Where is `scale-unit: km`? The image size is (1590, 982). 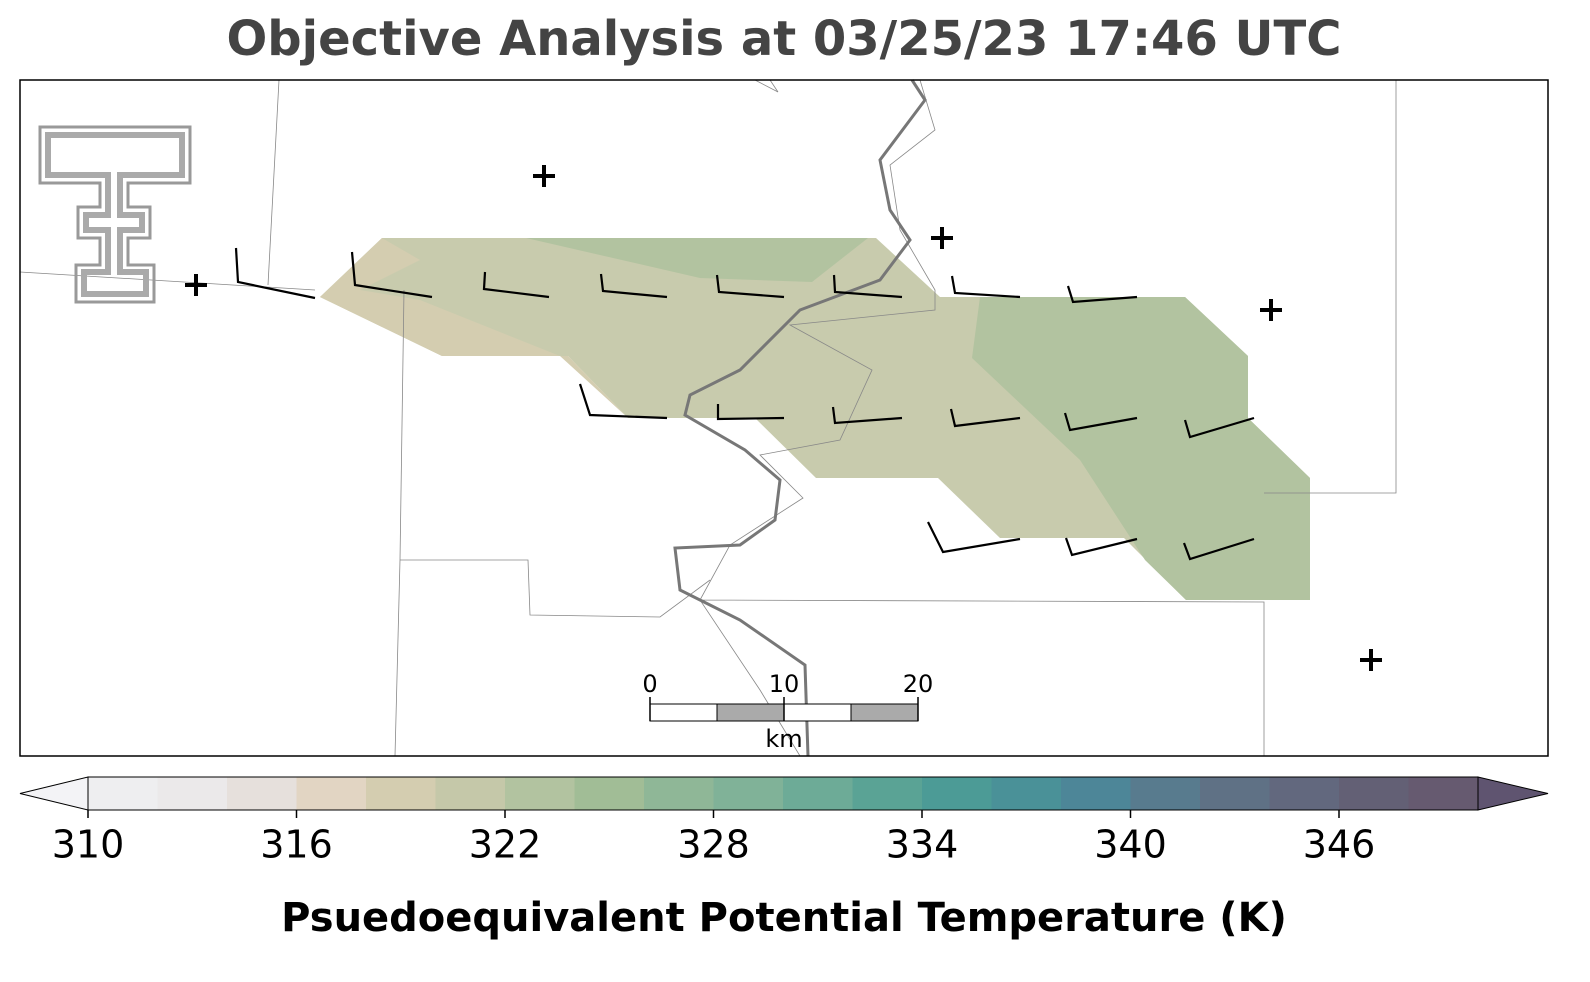 scale-unit: km is located at coordinates (783, 739).